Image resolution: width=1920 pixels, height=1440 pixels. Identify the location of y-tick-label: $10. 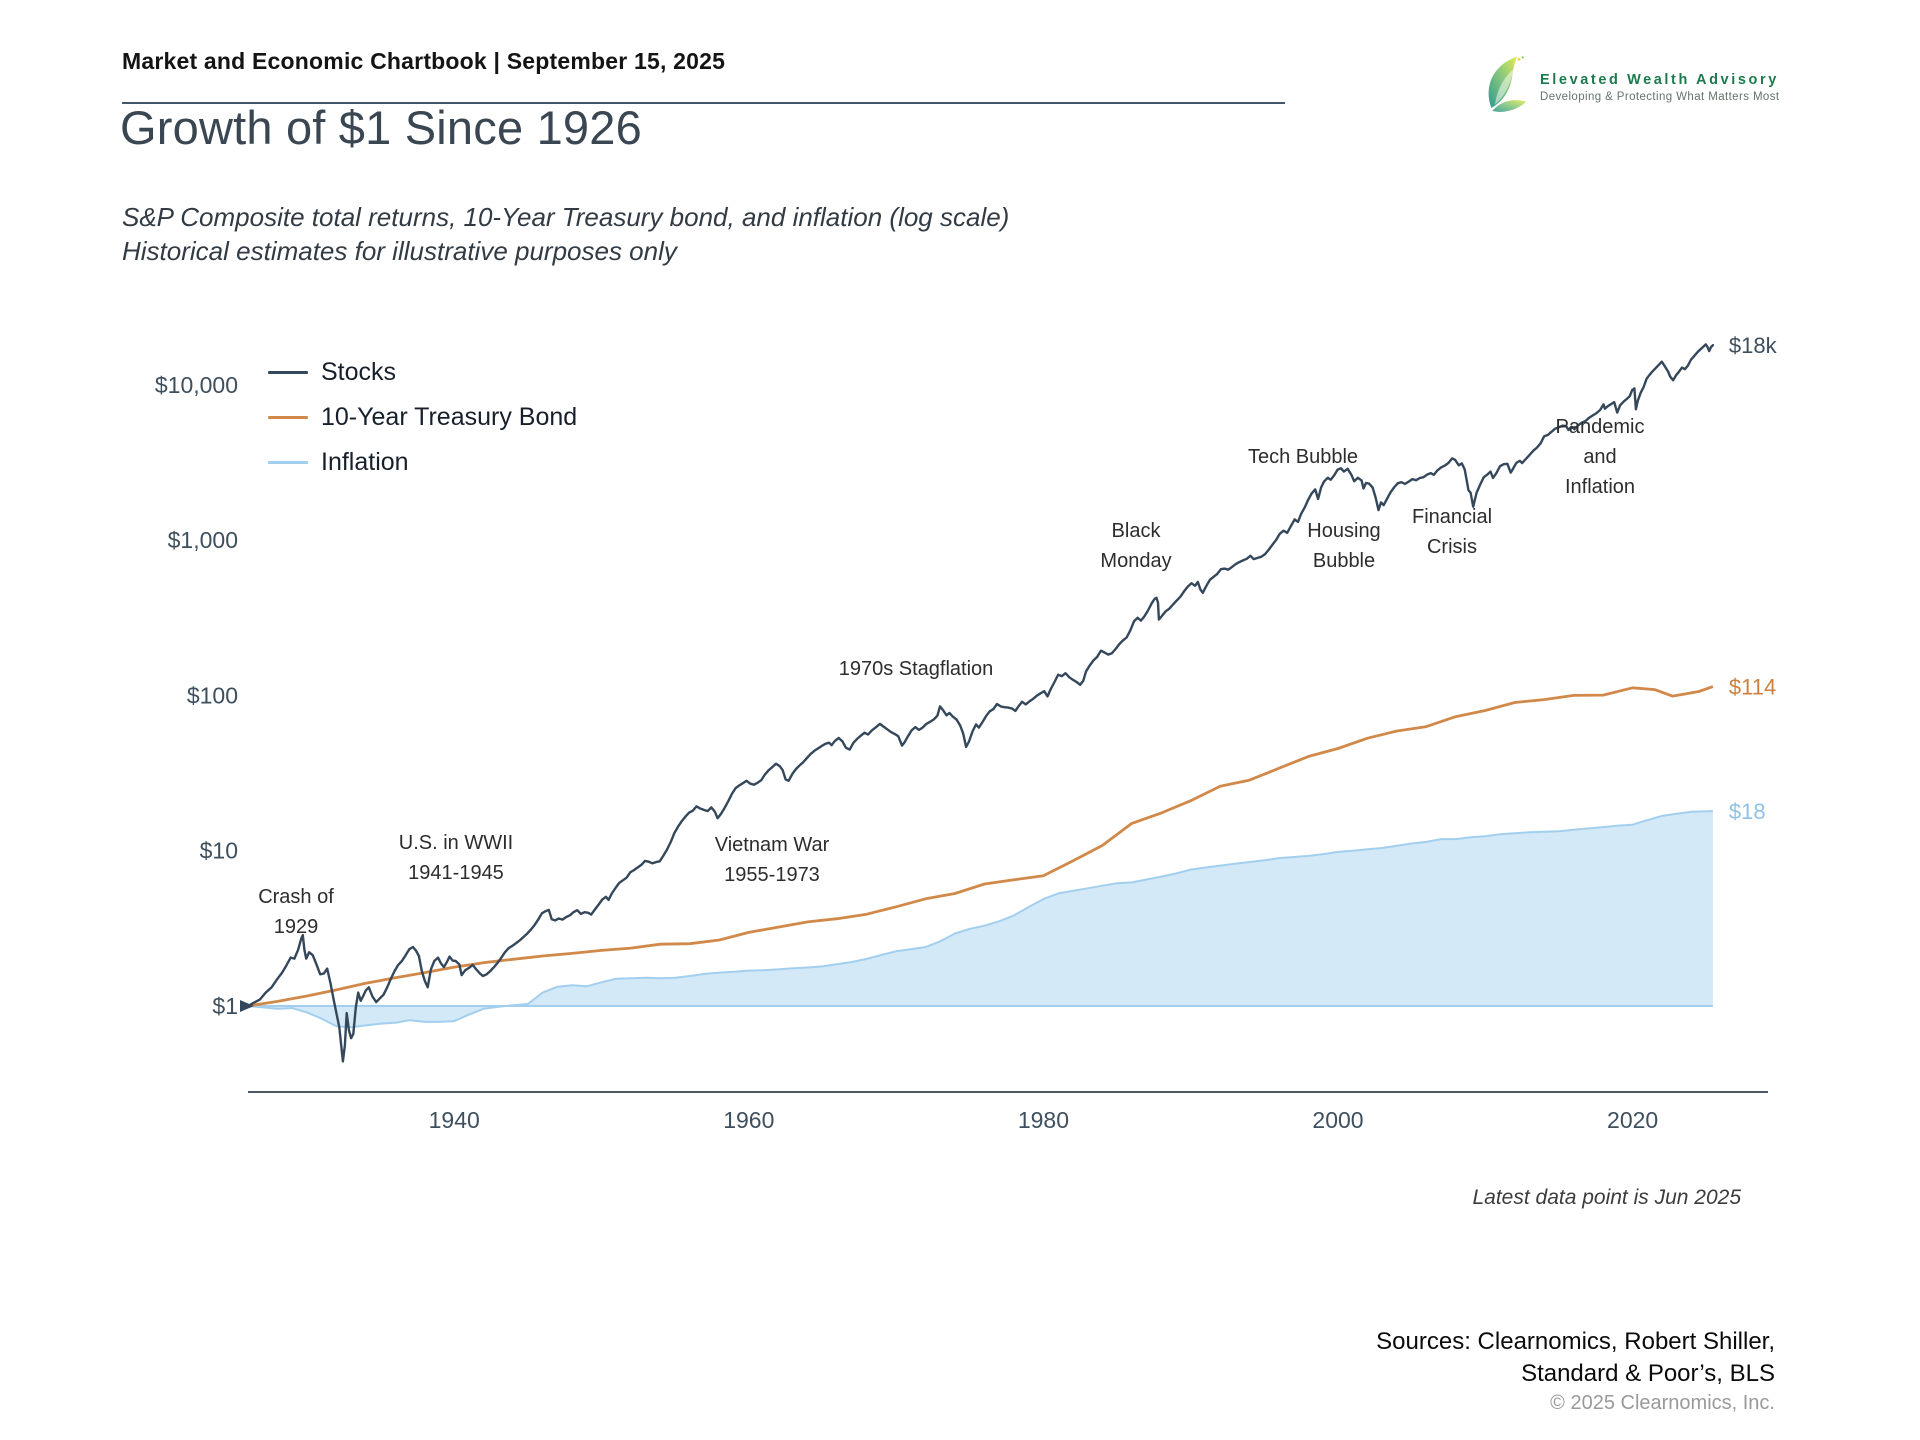
(219, 851).